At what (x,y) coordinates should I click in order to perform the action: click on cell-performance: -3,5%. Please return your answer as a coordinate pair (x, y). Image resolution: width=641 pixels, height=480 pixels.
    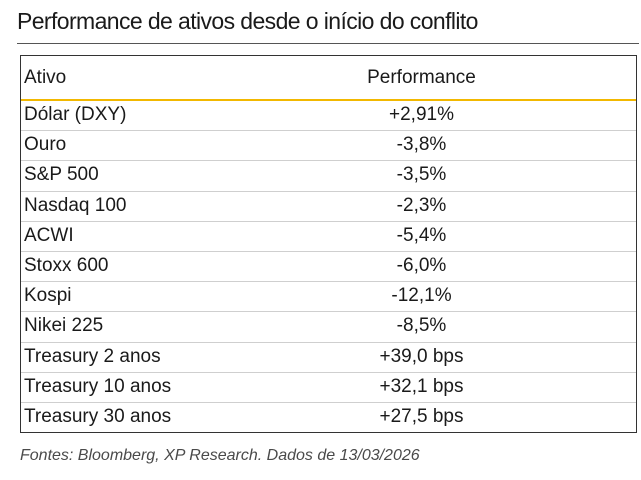
    Looking at the image, I should click on (421, 175).